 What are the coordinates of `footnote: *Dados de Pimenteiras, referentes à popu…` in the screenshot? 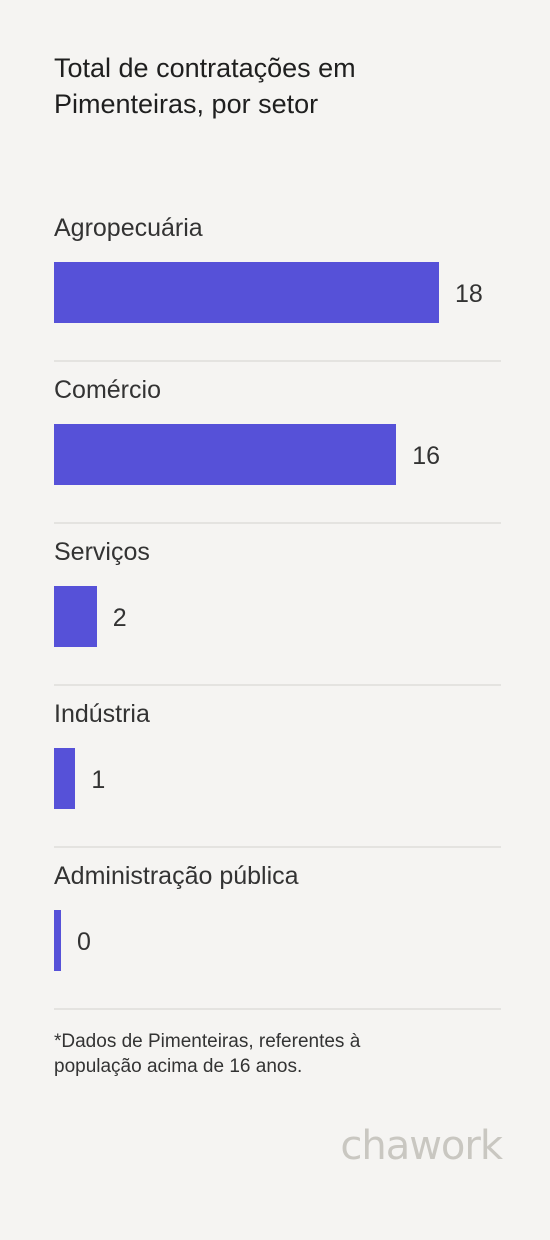 It's located at (254, 1054).